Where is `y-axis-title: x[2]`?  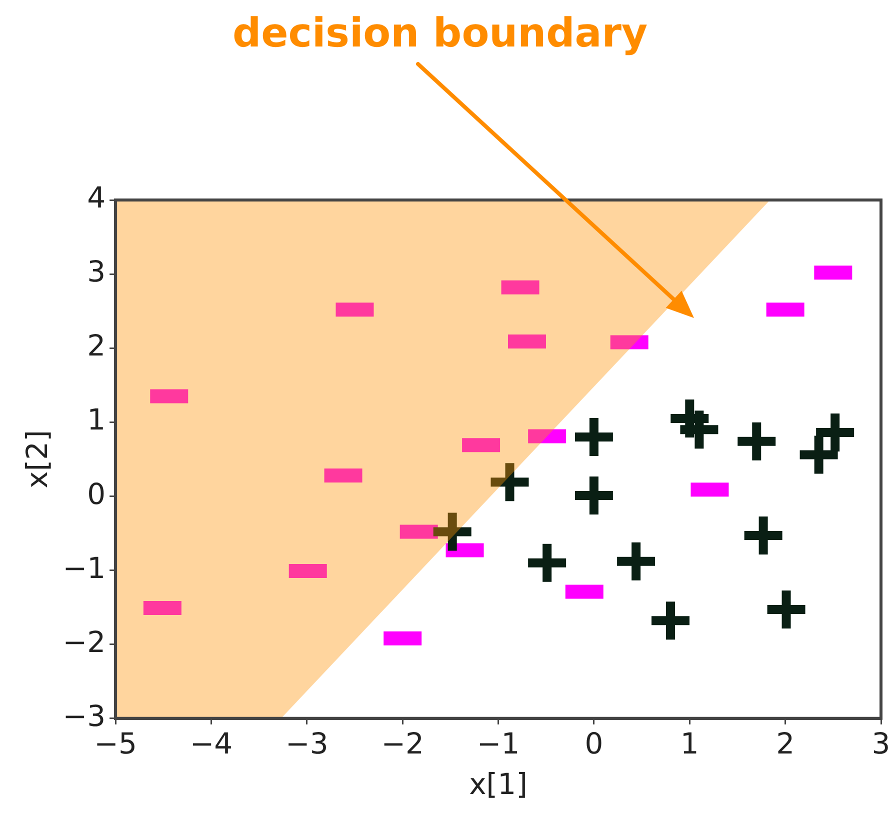 y-axis-title: x[2] is located at coordinates (37, 459).